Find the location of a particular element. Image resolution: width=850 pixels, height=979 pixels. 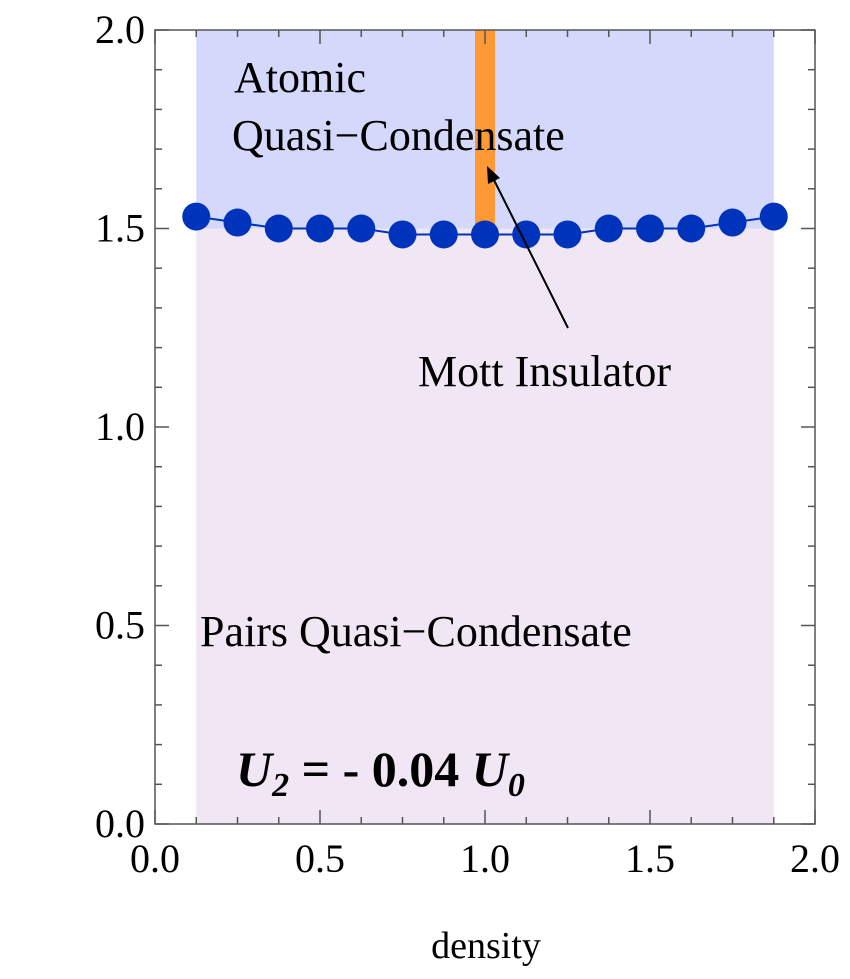

atomic-label-line2: Quasi−Condensate is located at coordinates (398, 135).